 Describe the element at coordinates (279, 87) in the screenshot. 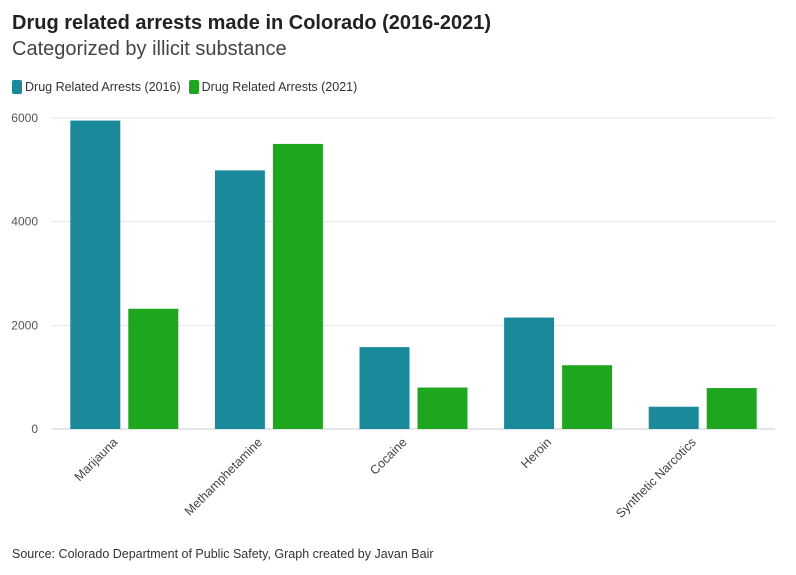

I see `legend-label-2021: Drug Related Arrests (2021)` at that location.